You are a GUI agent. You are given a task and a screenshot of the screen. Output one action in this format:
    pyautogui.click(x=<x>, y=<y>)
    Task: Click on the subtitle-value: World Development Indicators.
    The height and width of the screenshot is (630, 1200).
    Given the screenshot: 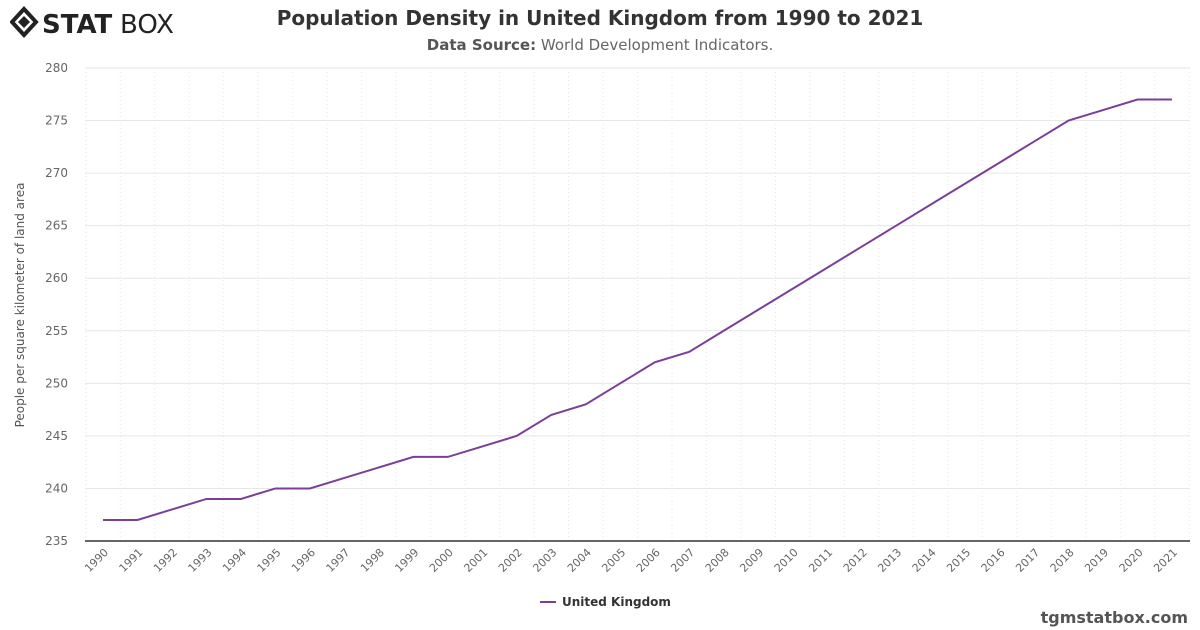 What is the action you would take?
    pyautogui.click(x=657, y=45)
    